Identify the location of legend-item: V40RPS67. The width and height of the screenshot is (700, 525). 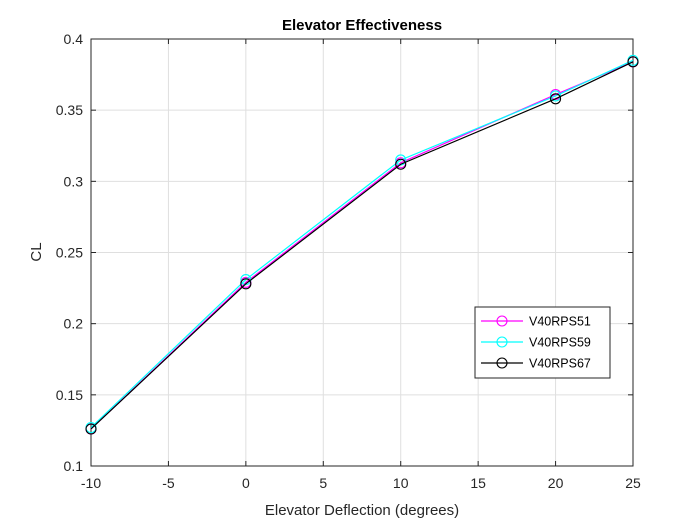
(536, 364).